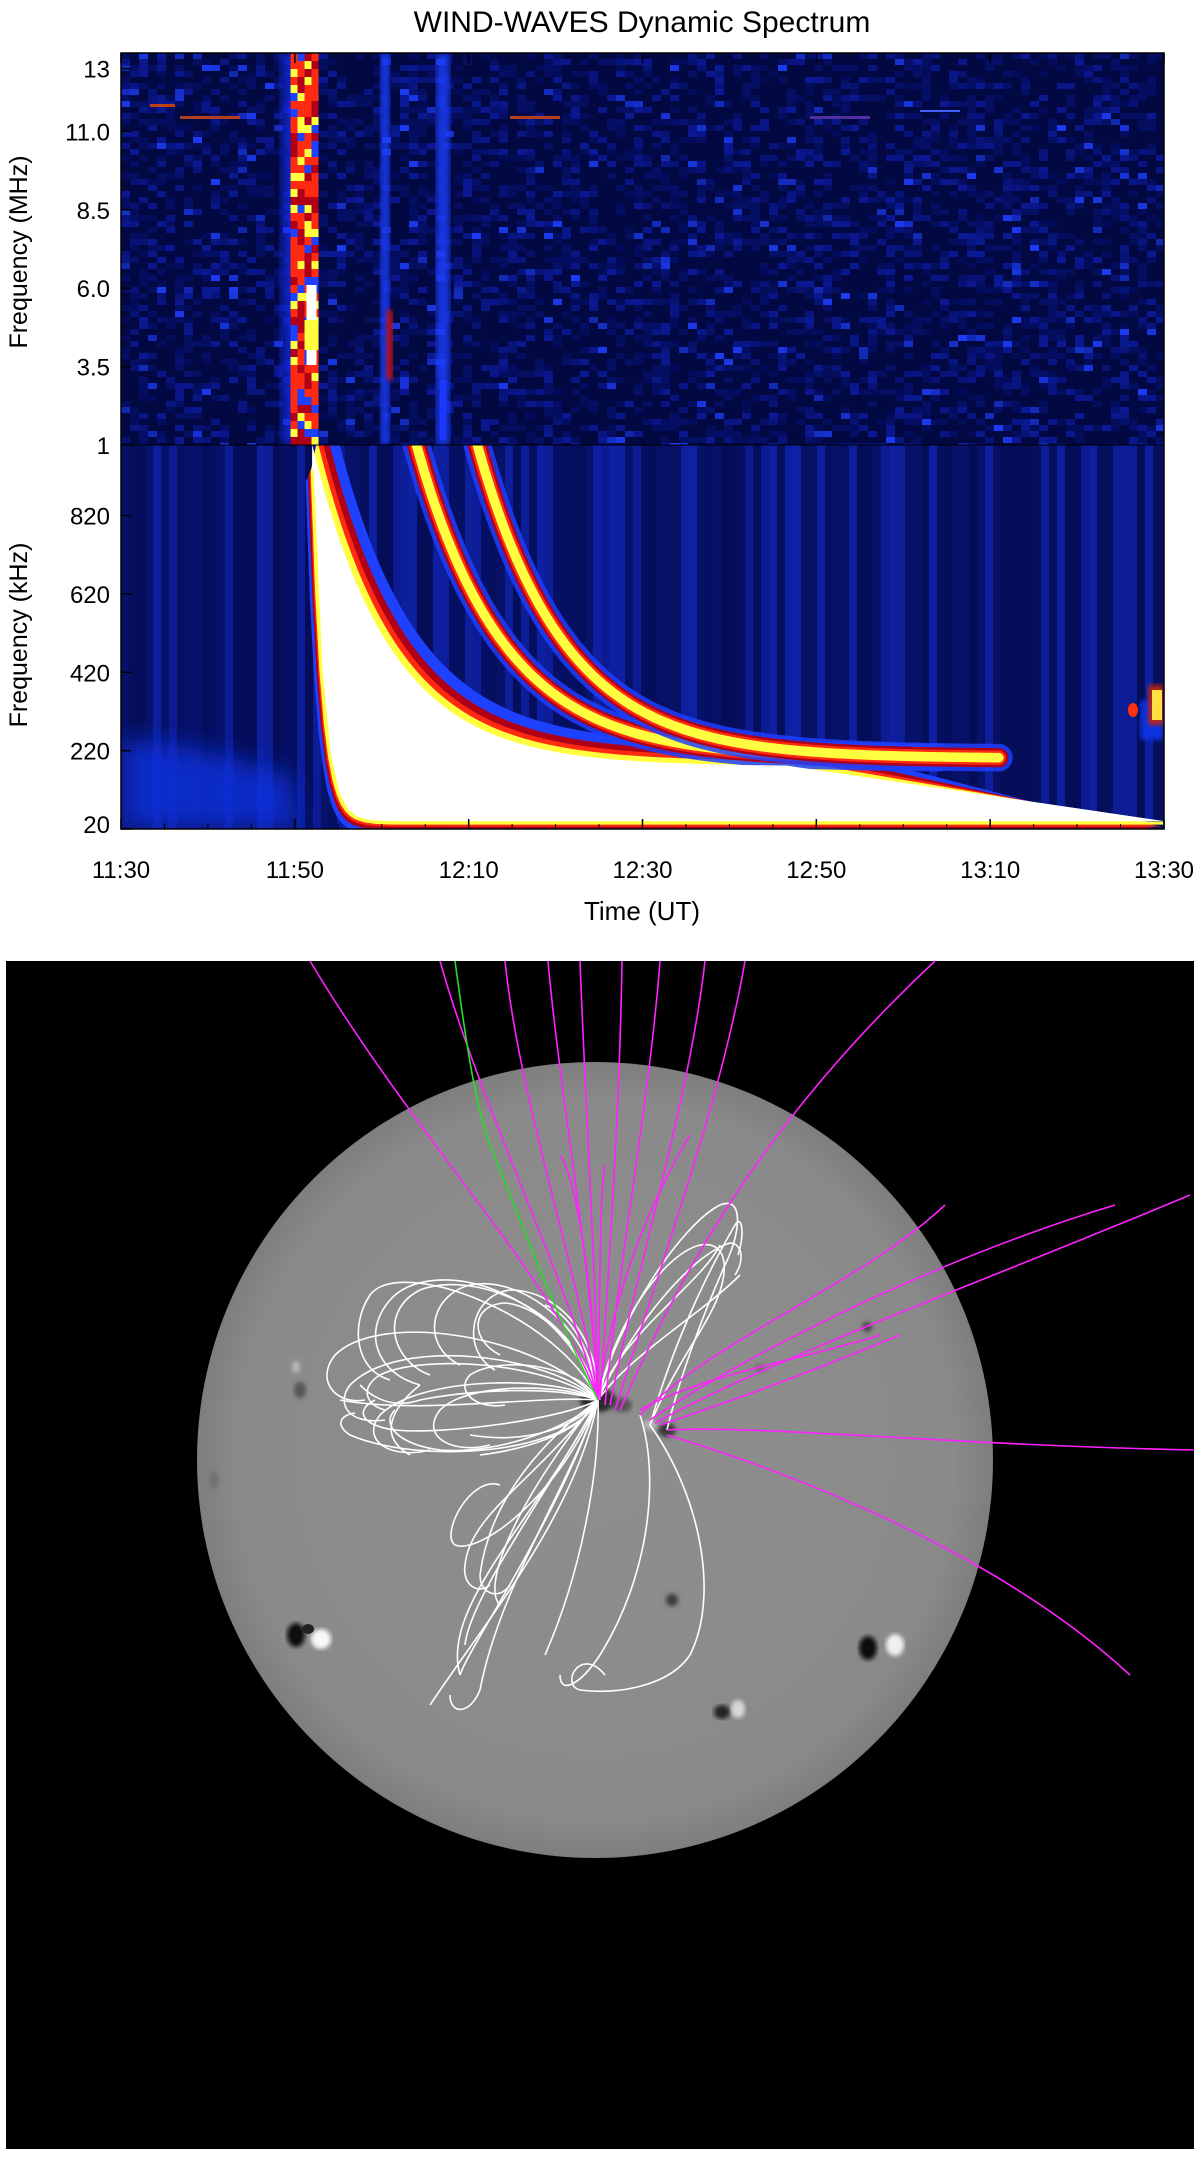  Describe the element at coordinates (103, 446) in the screenshot. I see `y-tick-label-mhz: 1` at that location.